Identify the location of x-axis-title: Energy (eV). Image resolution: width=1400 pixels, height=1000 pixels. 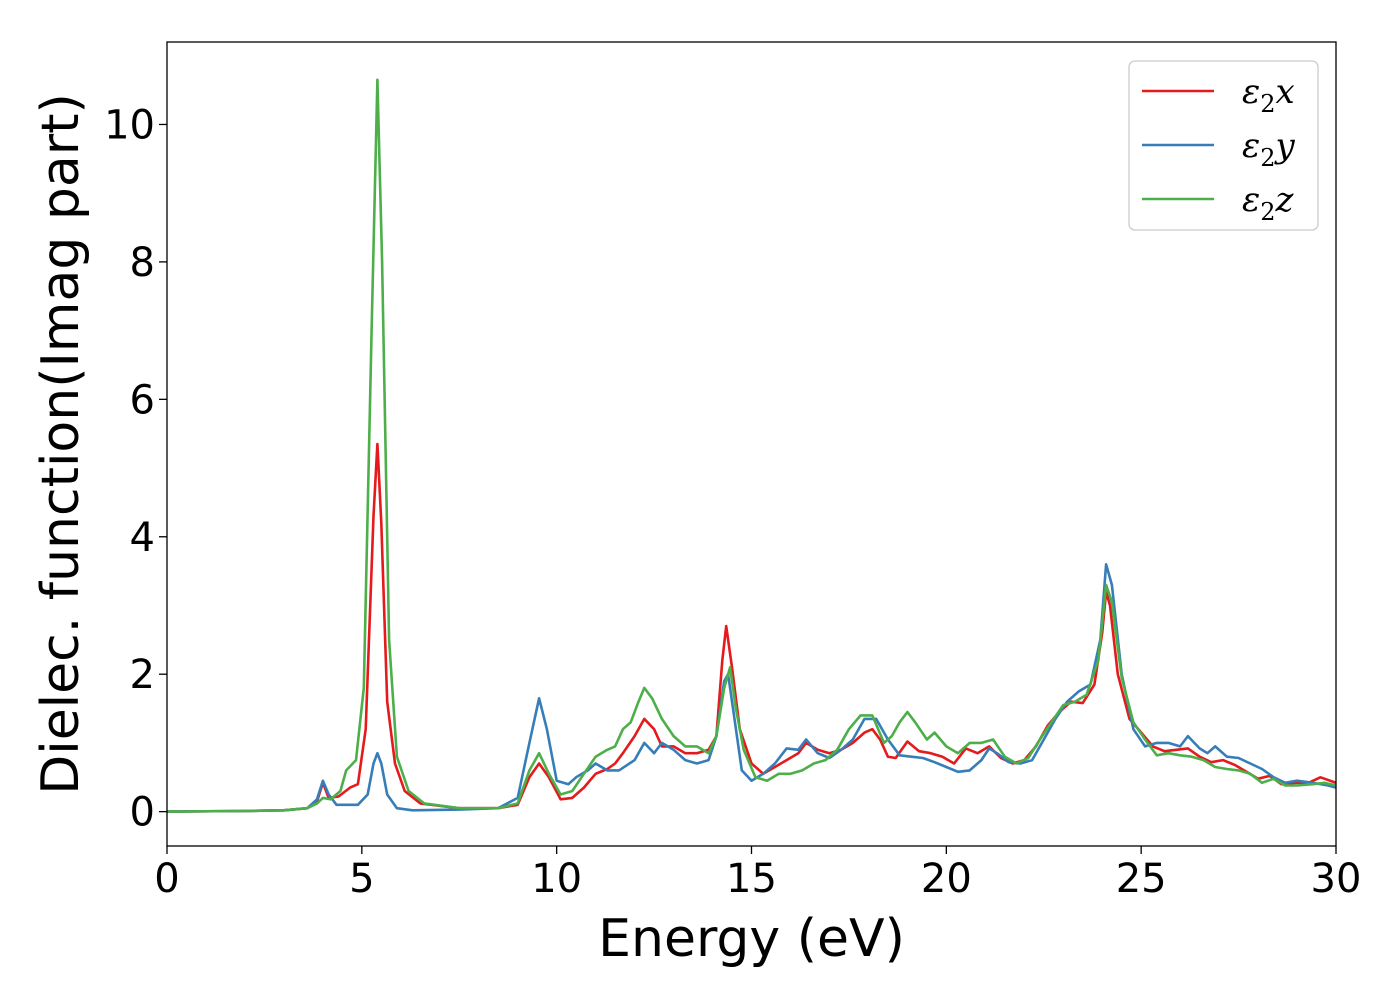
(751, 939).